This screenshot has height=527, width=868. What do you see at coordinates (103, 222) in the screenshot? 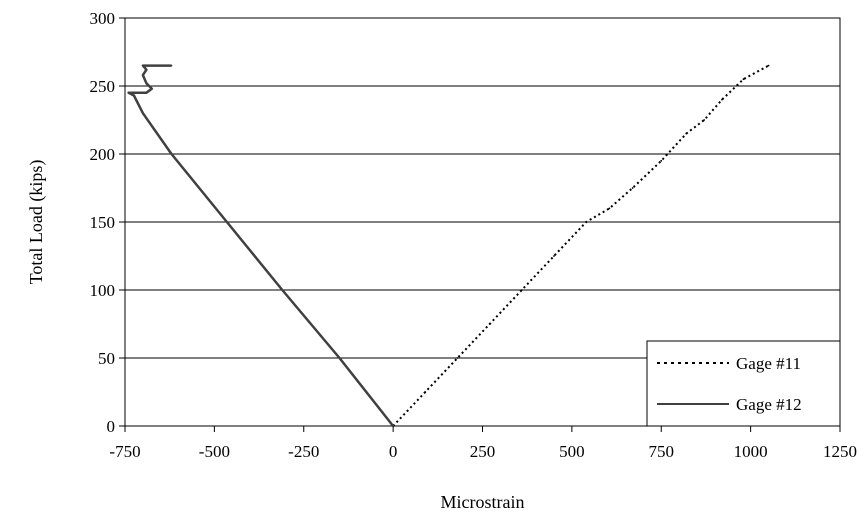
I see `y-tick-label: 150` at bounding box center [103, 222].